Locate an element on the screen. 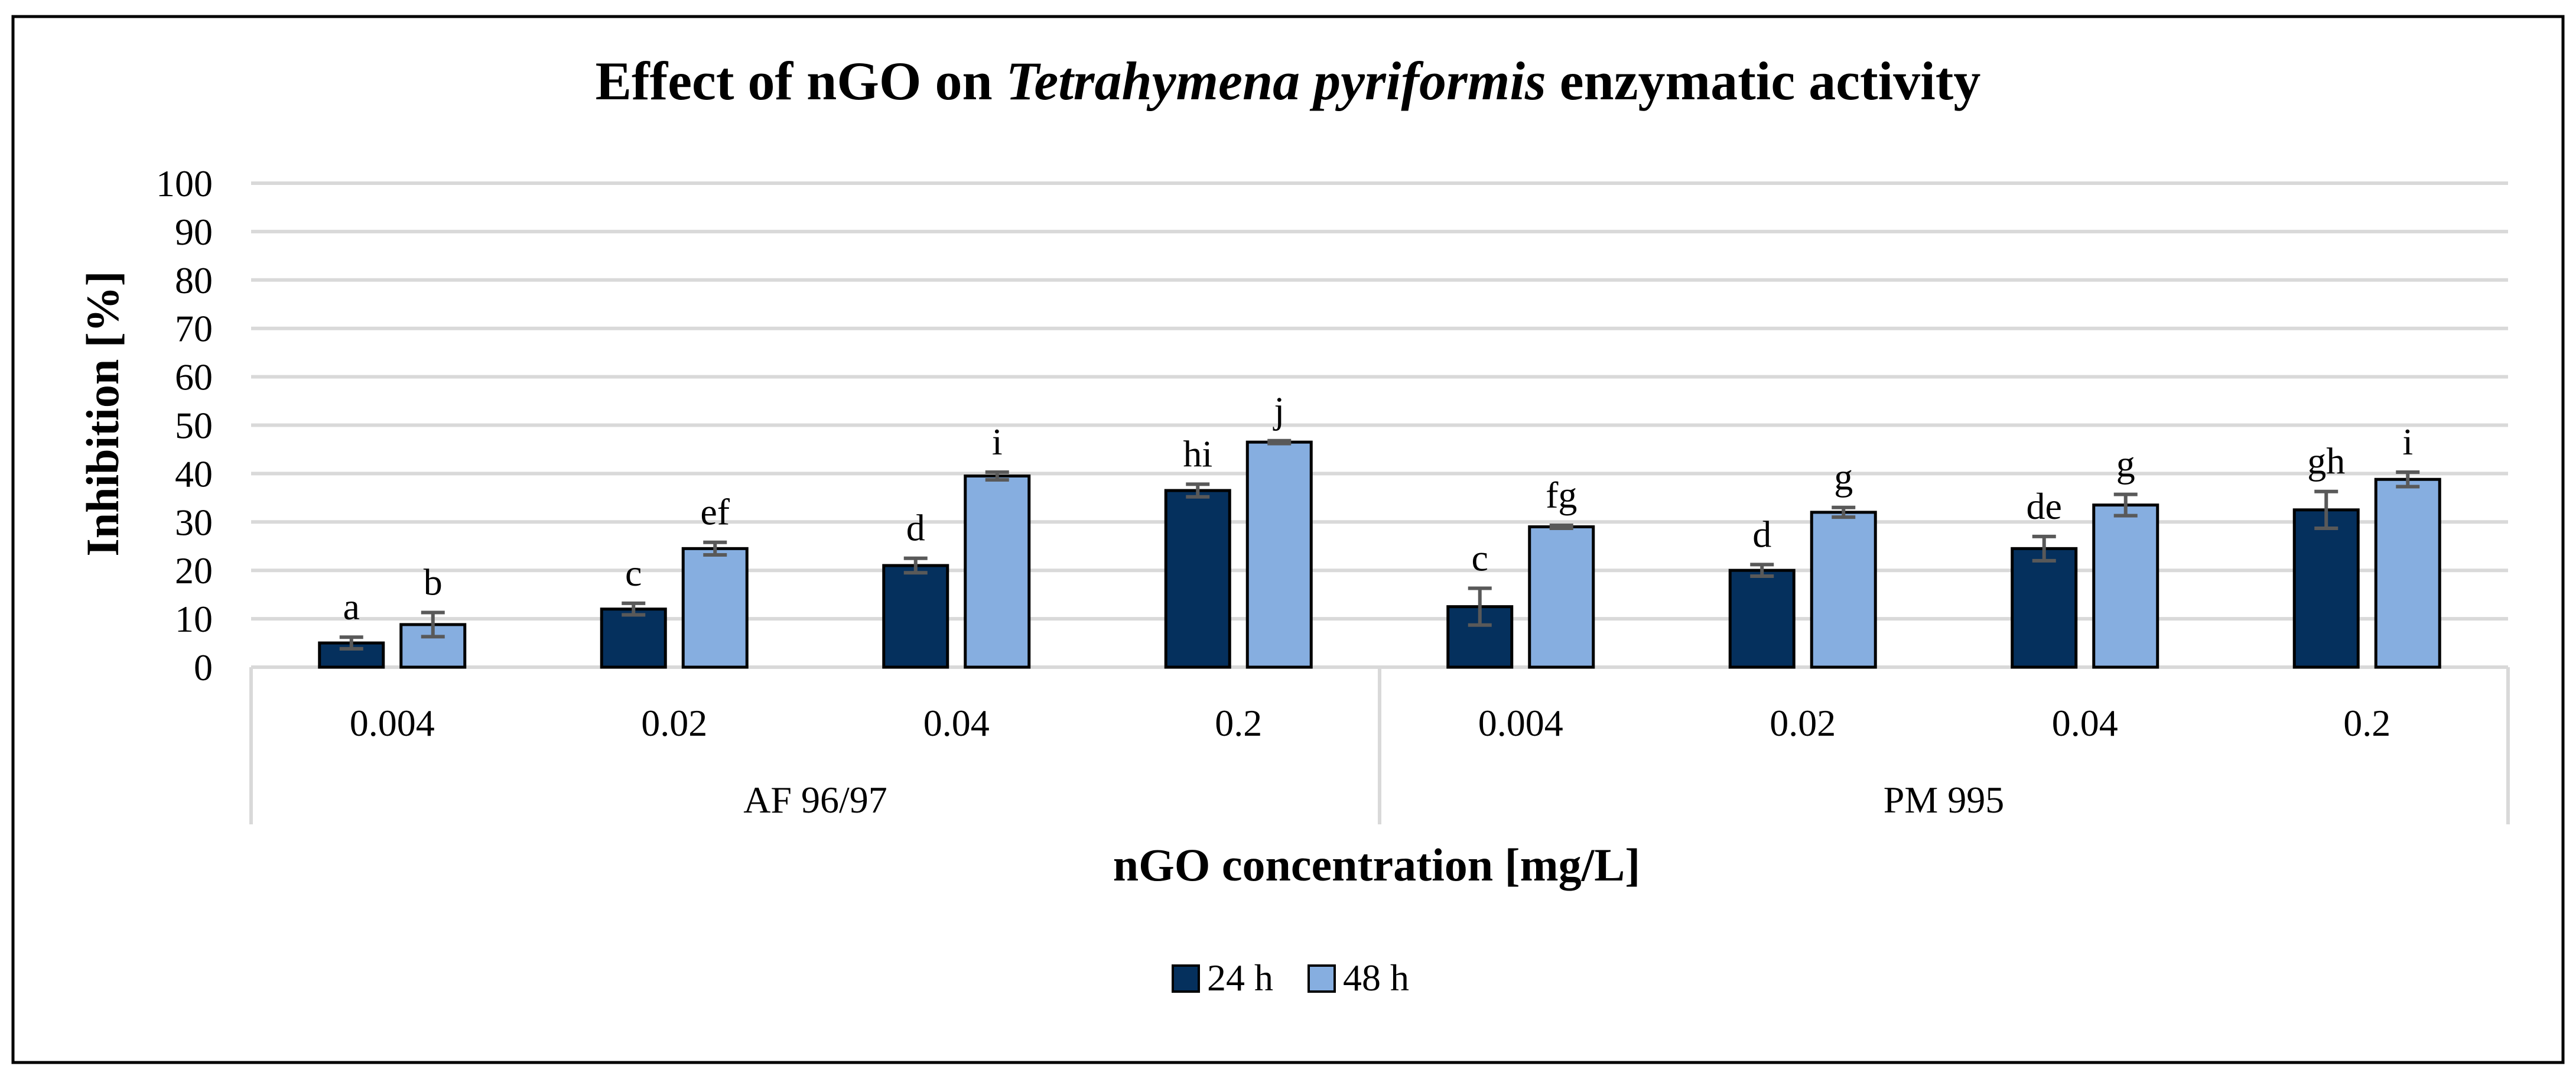  y-tick-label: 60 is located at coordinates (194, 377).